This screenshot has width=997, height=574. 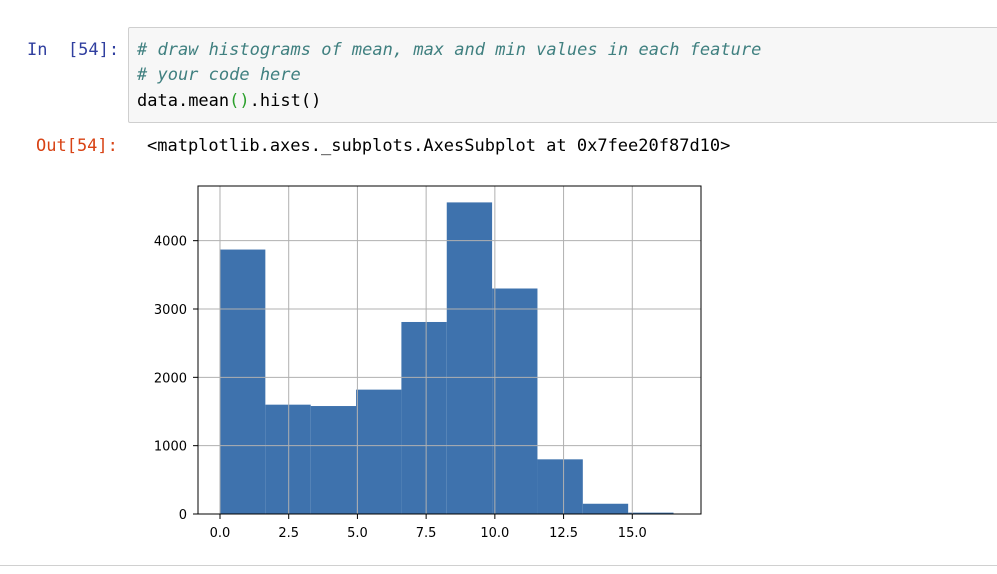 I want to click on x-tick-label: 12.5, so click(x=563, y=533).